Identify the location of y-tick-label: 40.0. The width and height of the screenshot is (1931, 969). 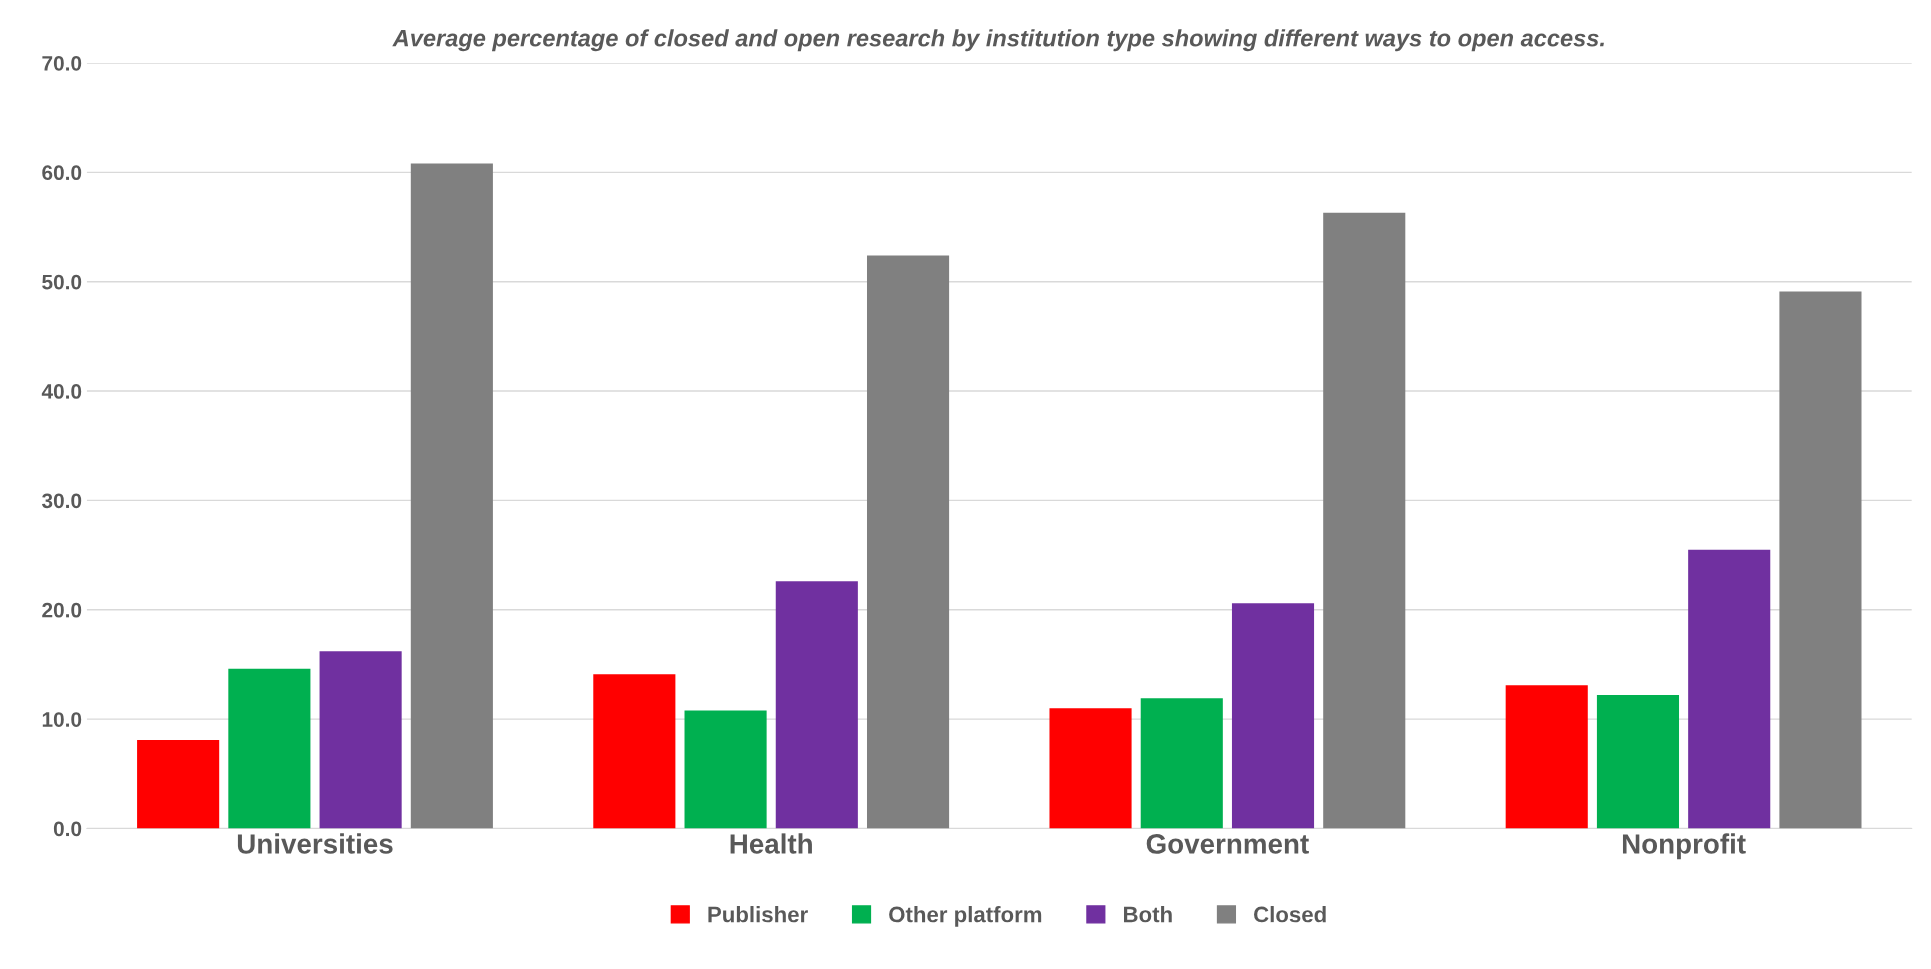
(61, 391).